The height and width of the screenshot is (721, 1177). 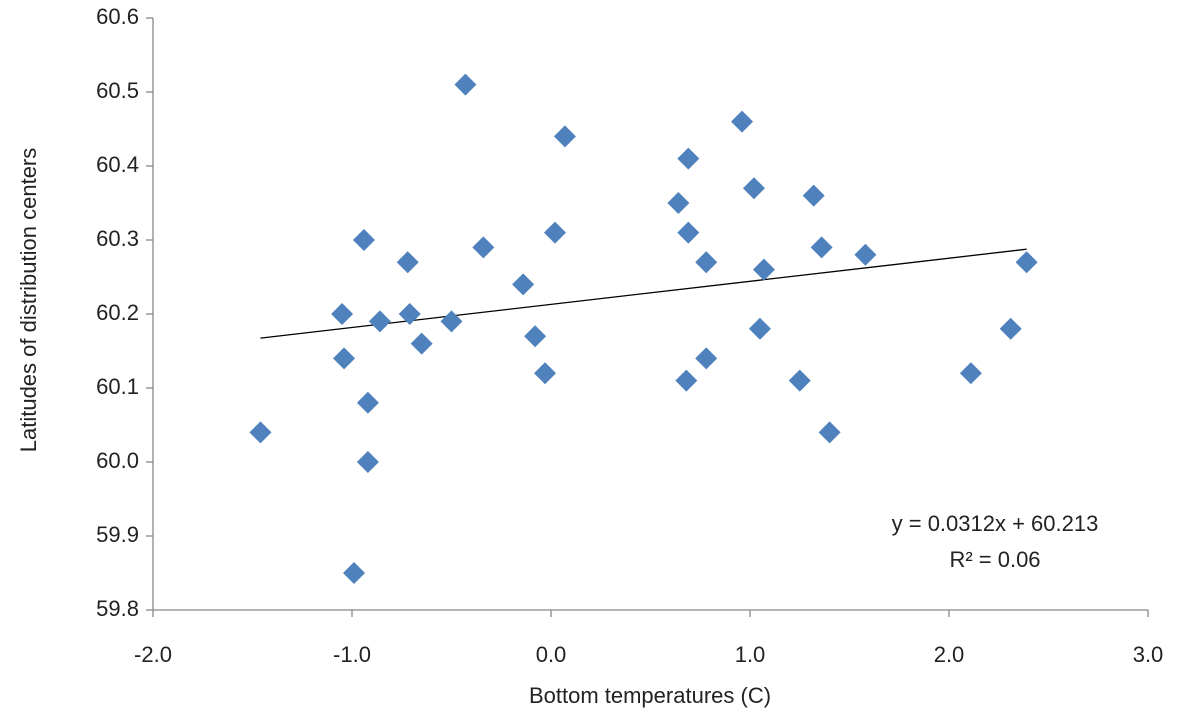 I want to click on x-tick-label: 2.0, so click(x=949, y=654).